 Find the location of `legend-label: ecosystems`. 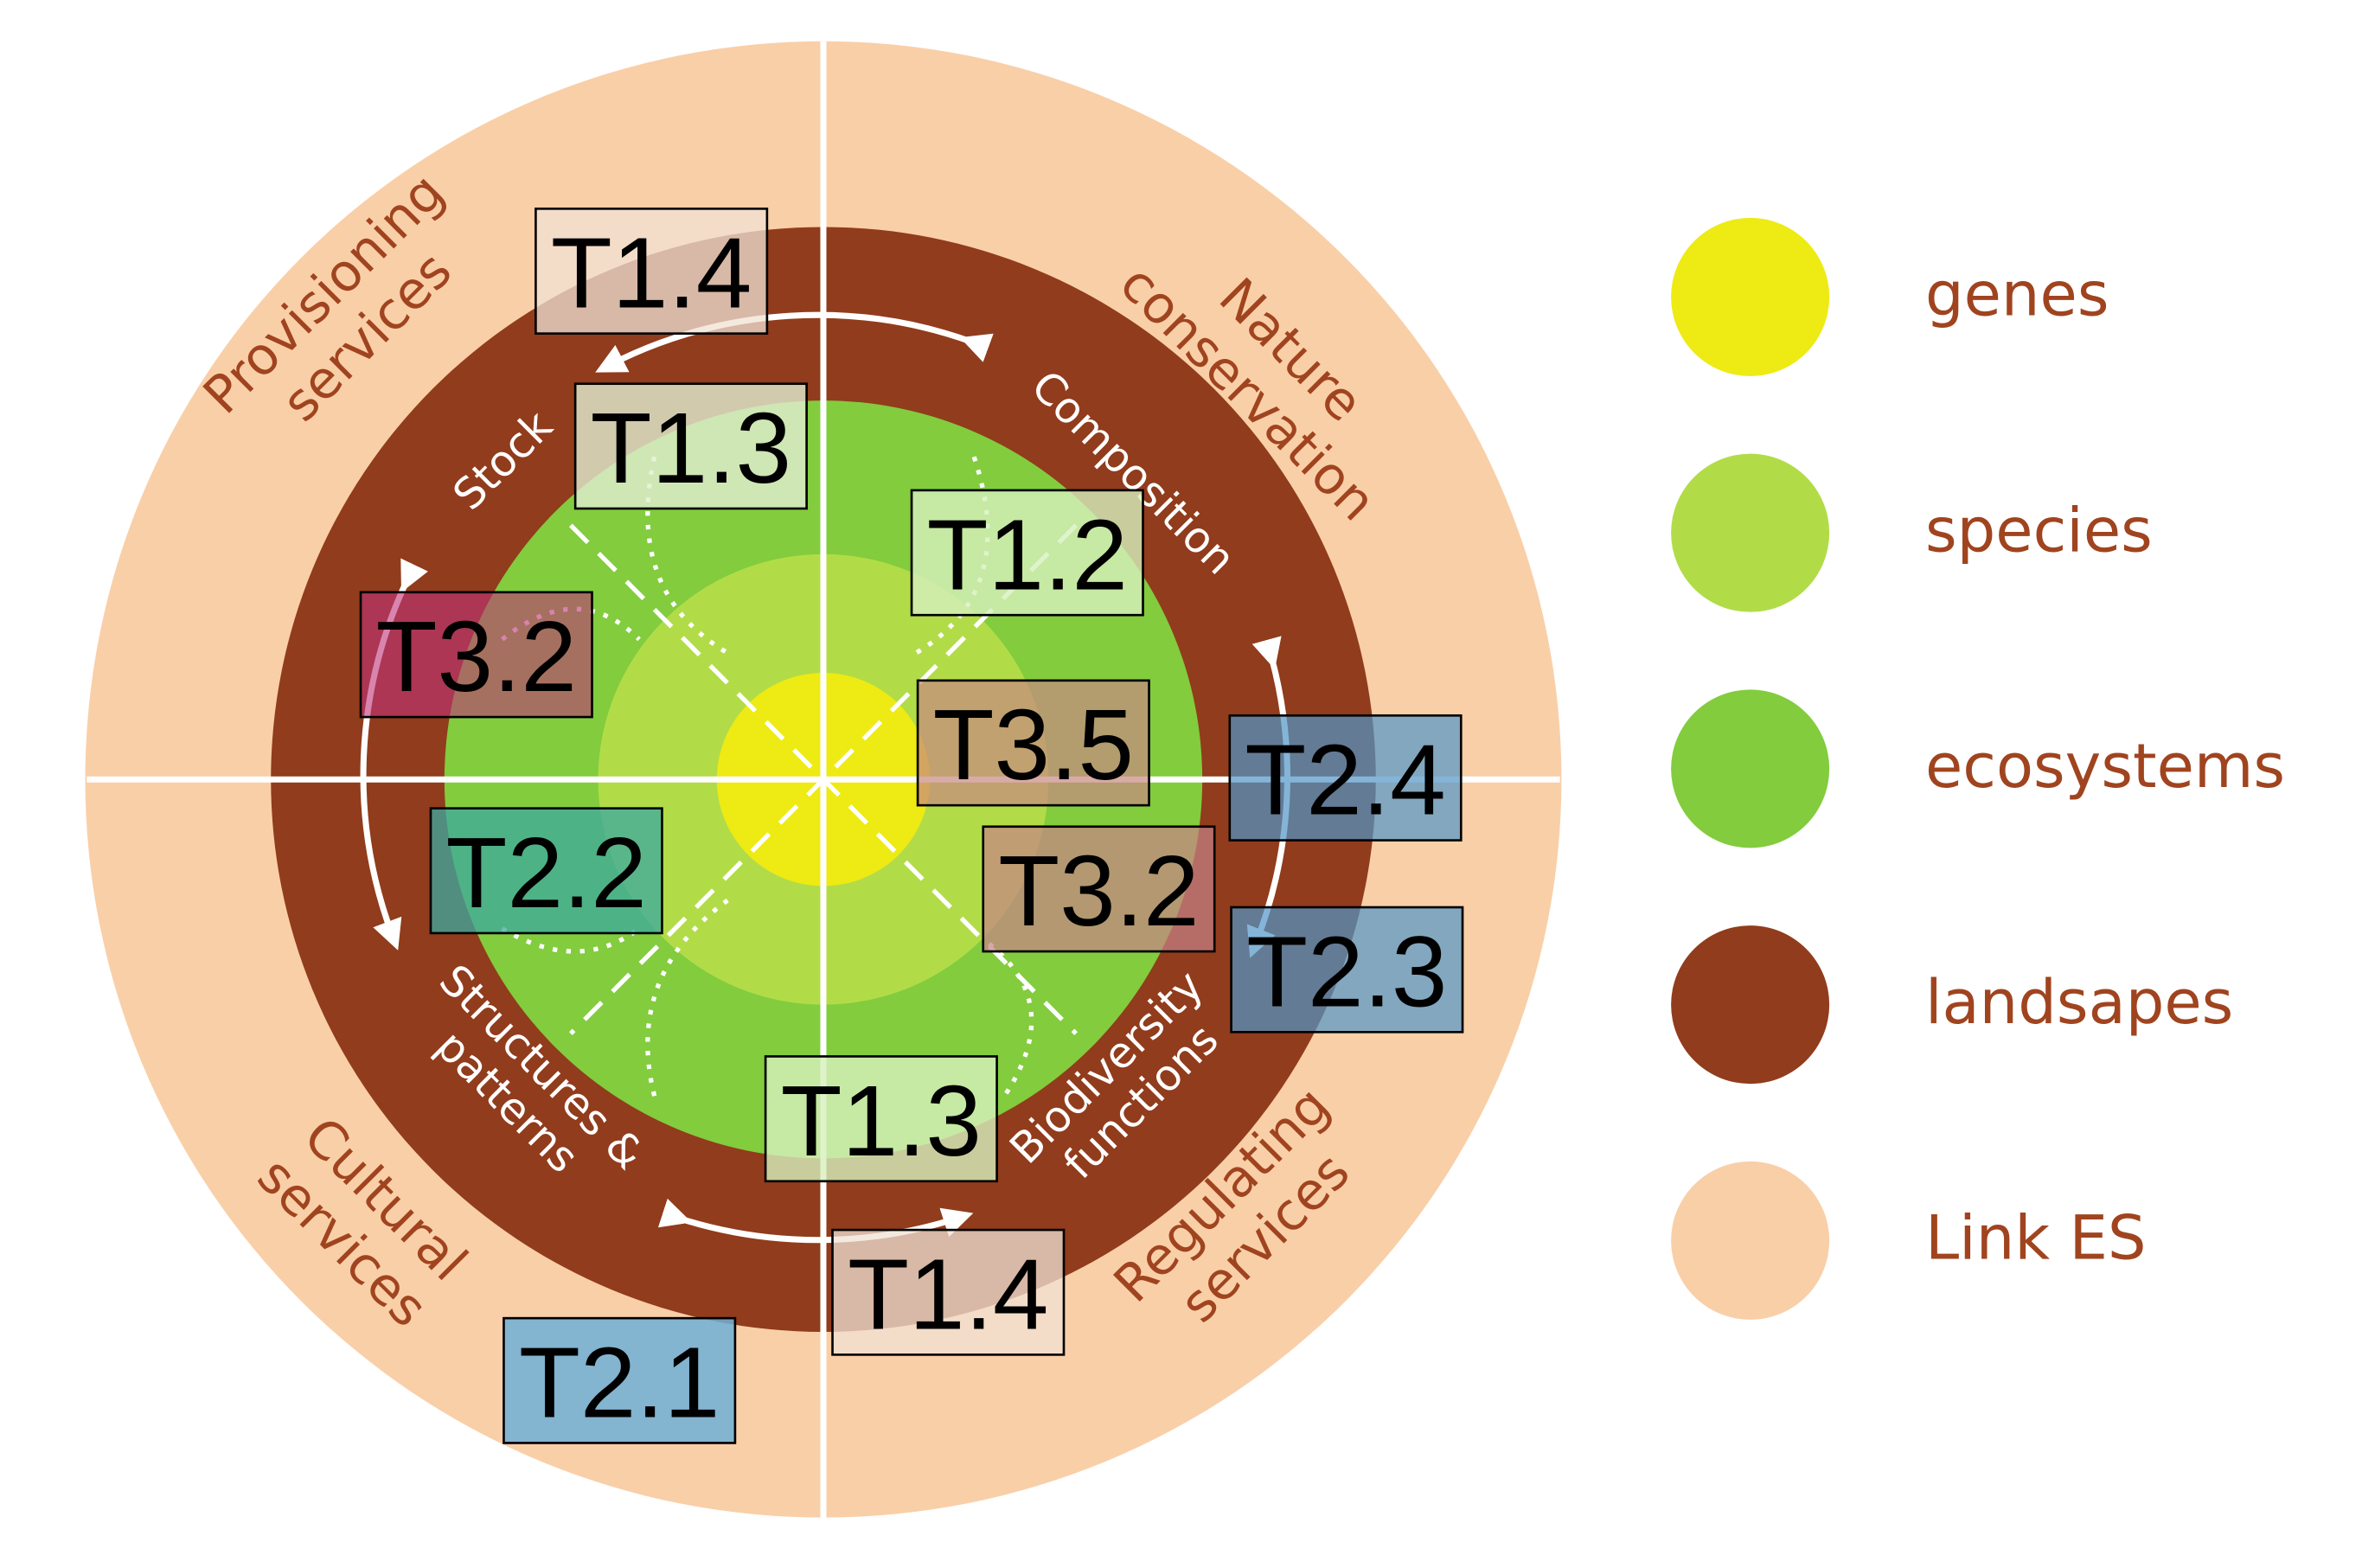

legend-label: ecosystems is located at coordinates (2105, 766).